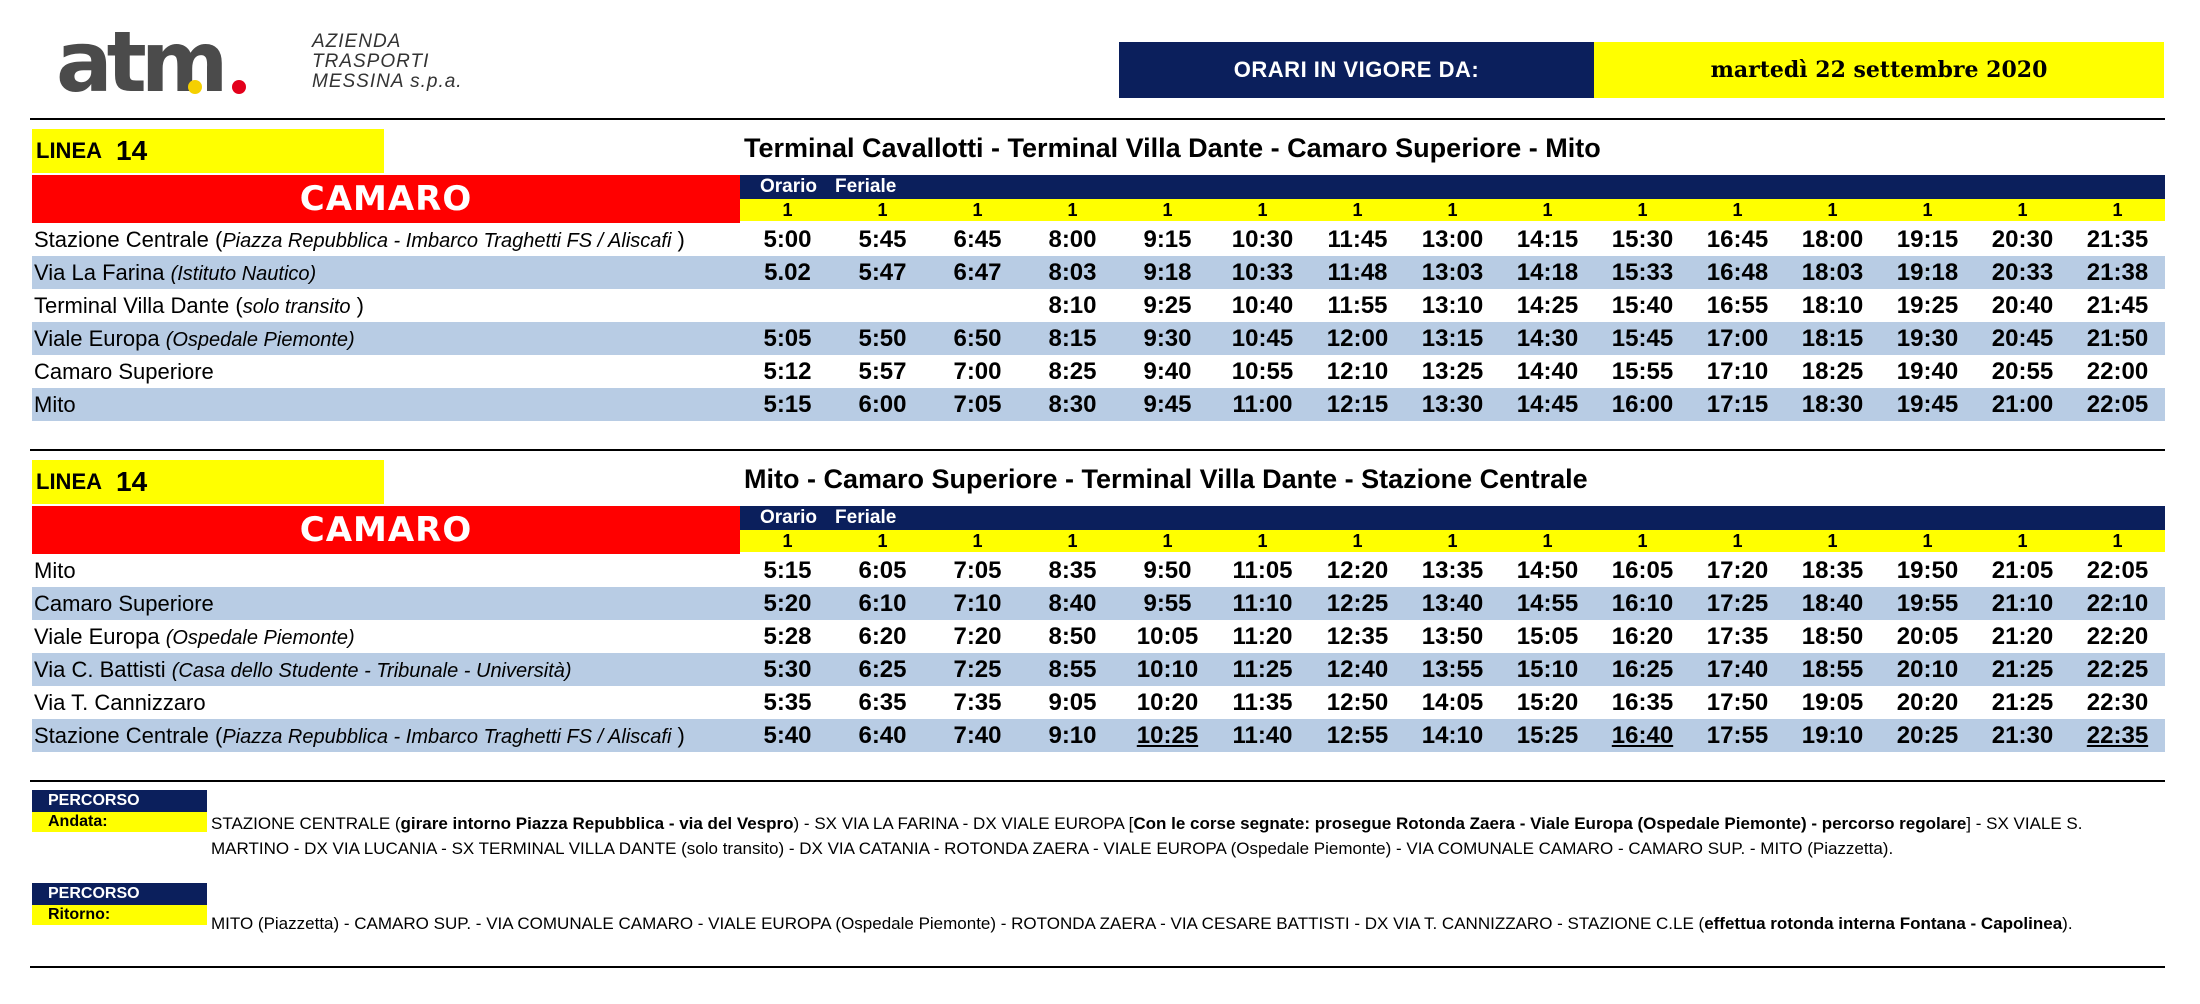  I want to click on departure-time: 14:40, so click(1547, 371).